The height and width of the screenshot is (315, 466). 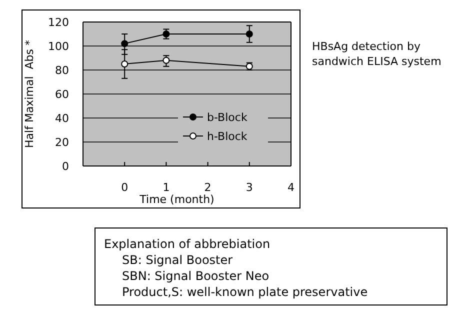 What do you see at coordinates (62, 118) in the screenshot?
I see `y-tick-label: 40` at bounding box center [62, 118].